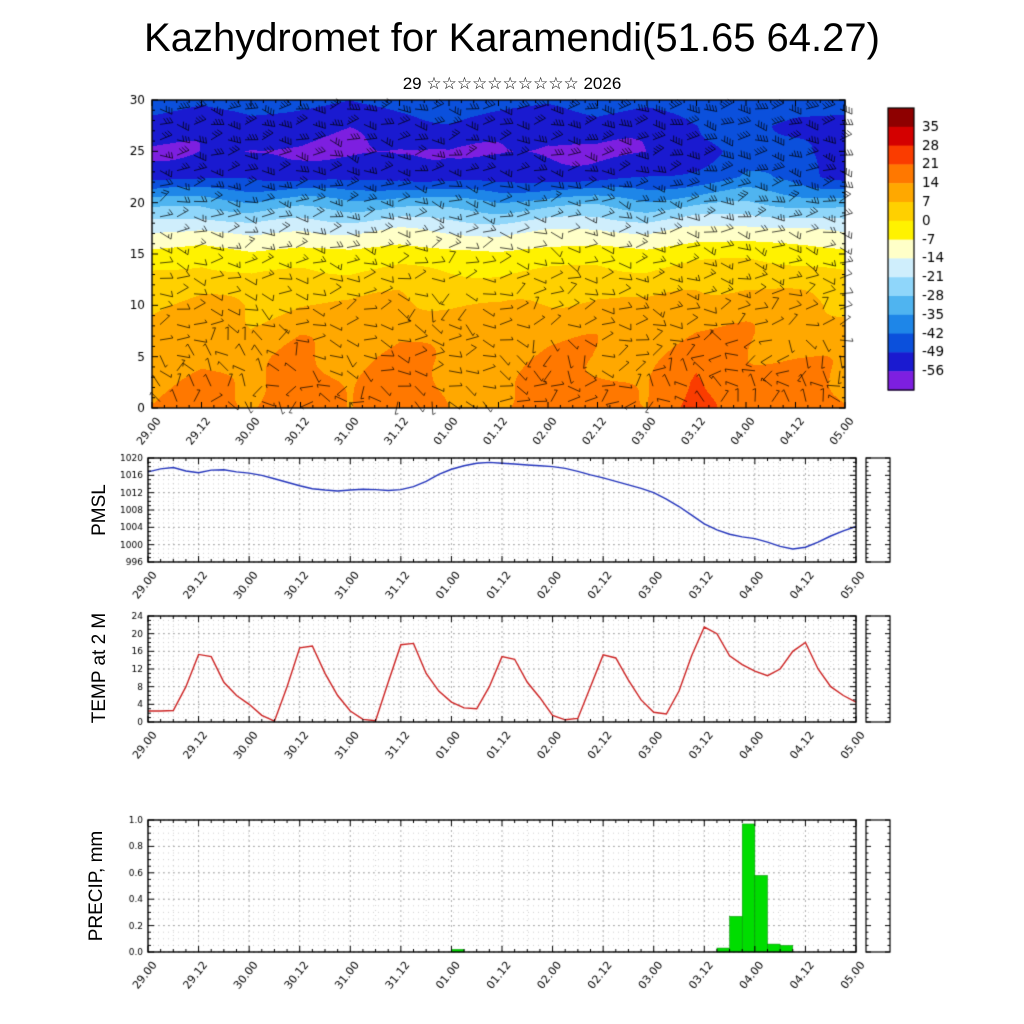  Describe the element at coordinates (96, 886) in the screenshot. I see `precip-axis-title: PRECIP, mm` at that location.